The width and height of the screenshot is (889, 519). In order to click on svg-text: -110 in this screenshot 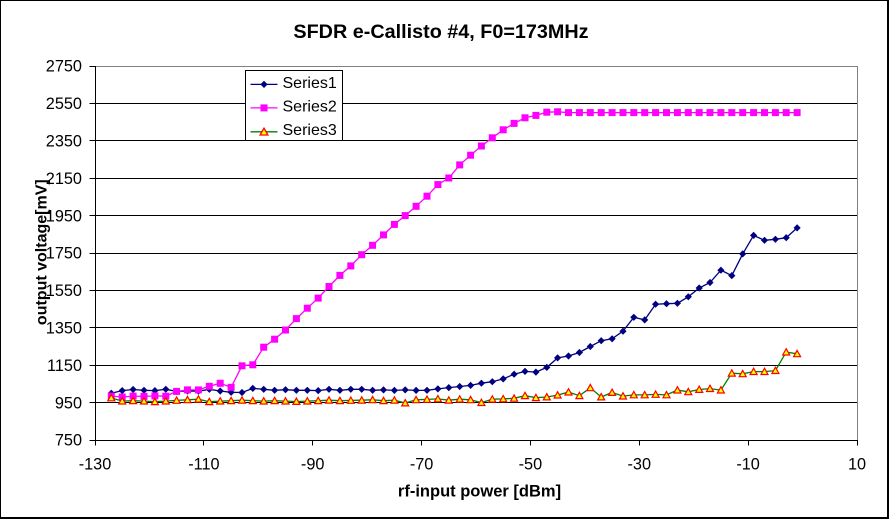, I will do `click(203, 465)`.